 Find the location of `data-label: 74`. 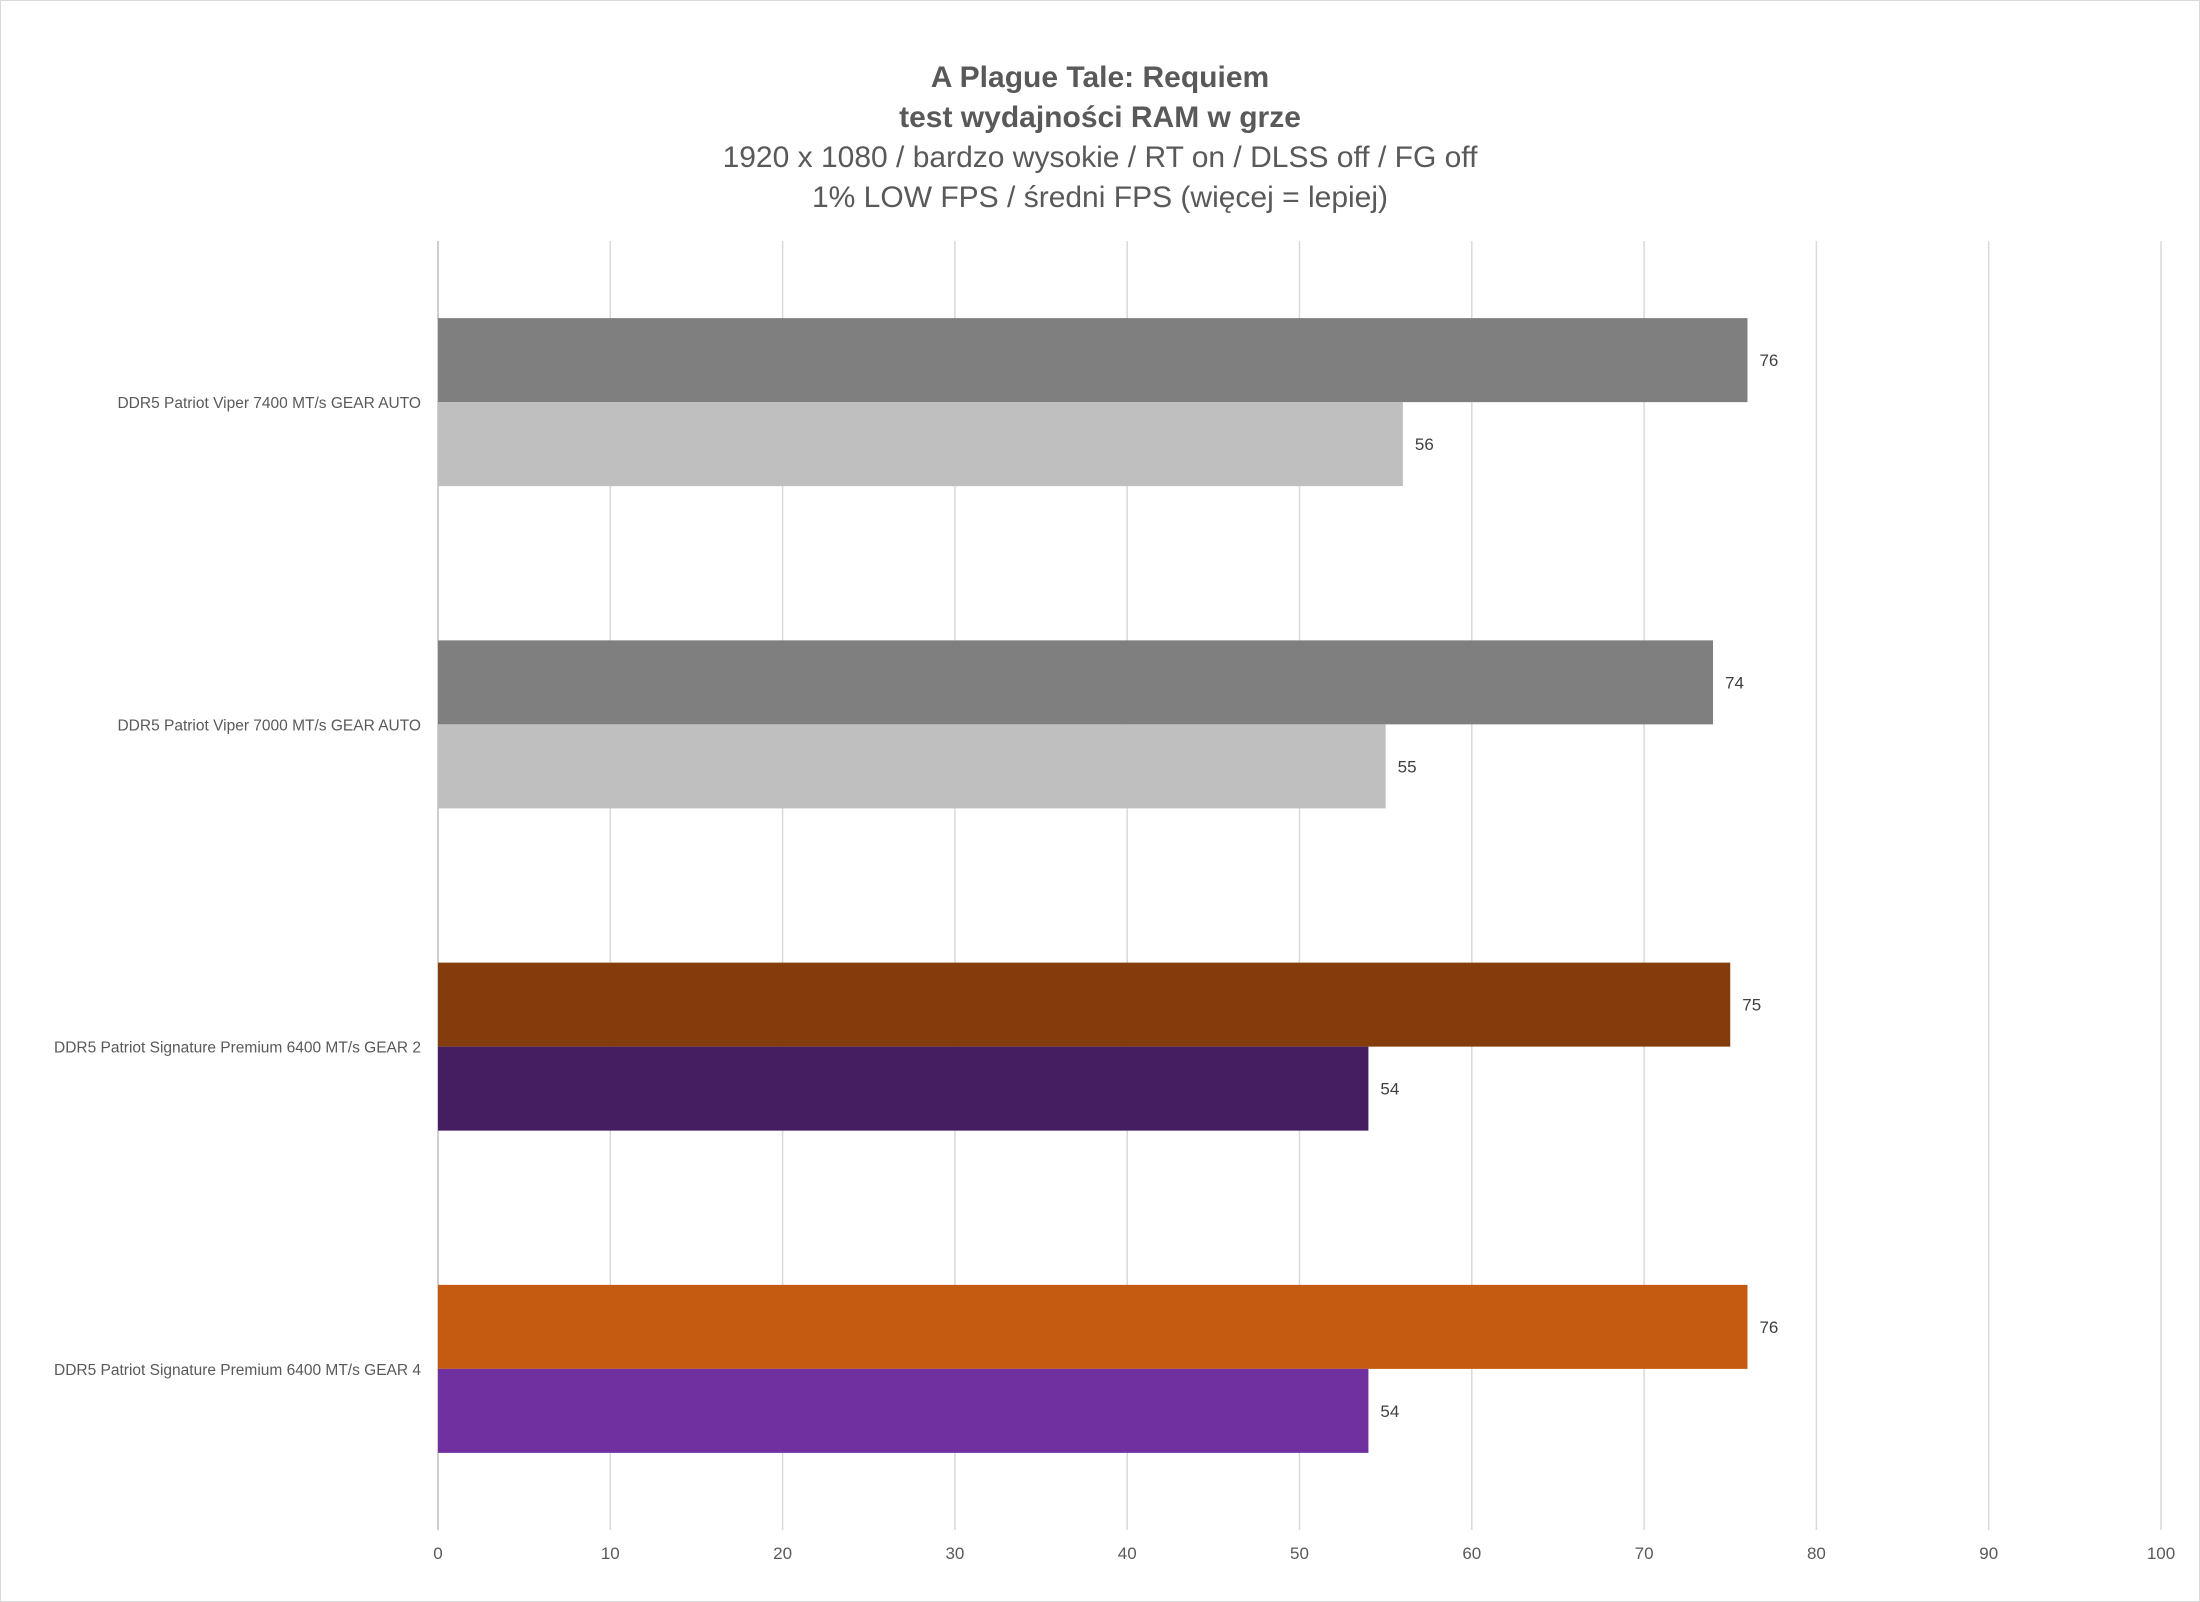

data-label: 74 is located at coordinates (1734, 682).